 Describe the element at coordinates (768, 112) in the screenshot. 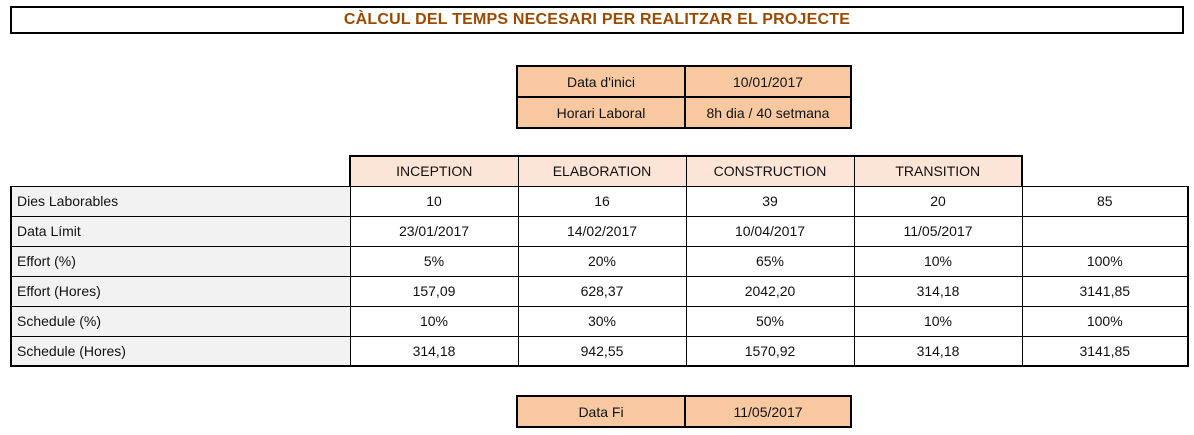

I see `work-hours-value: 8h dia / 40 setmana` at that location.